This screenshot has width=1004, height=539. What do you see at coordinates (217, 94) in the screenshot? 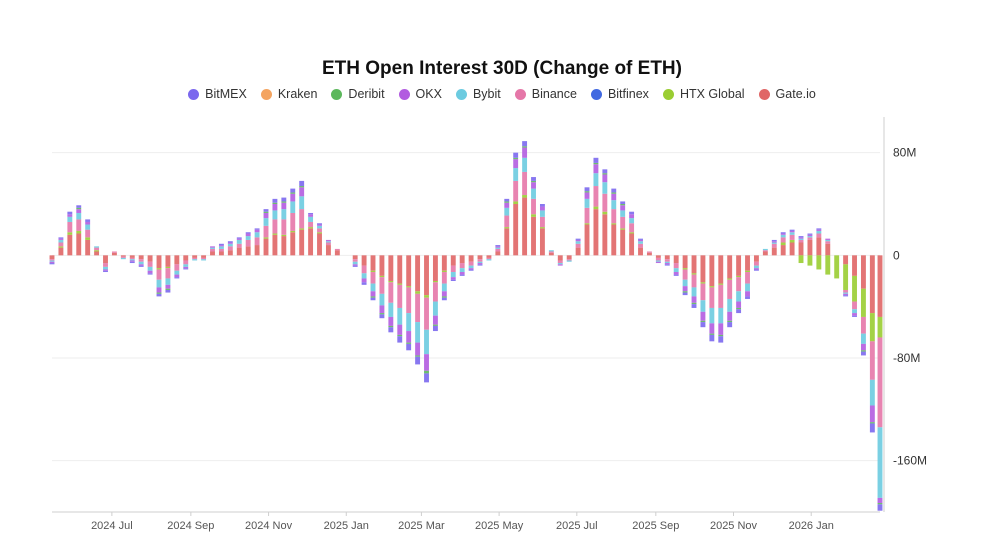
I see `legend-item-bitmex: BitMEX` at bounding box center [217, 94].